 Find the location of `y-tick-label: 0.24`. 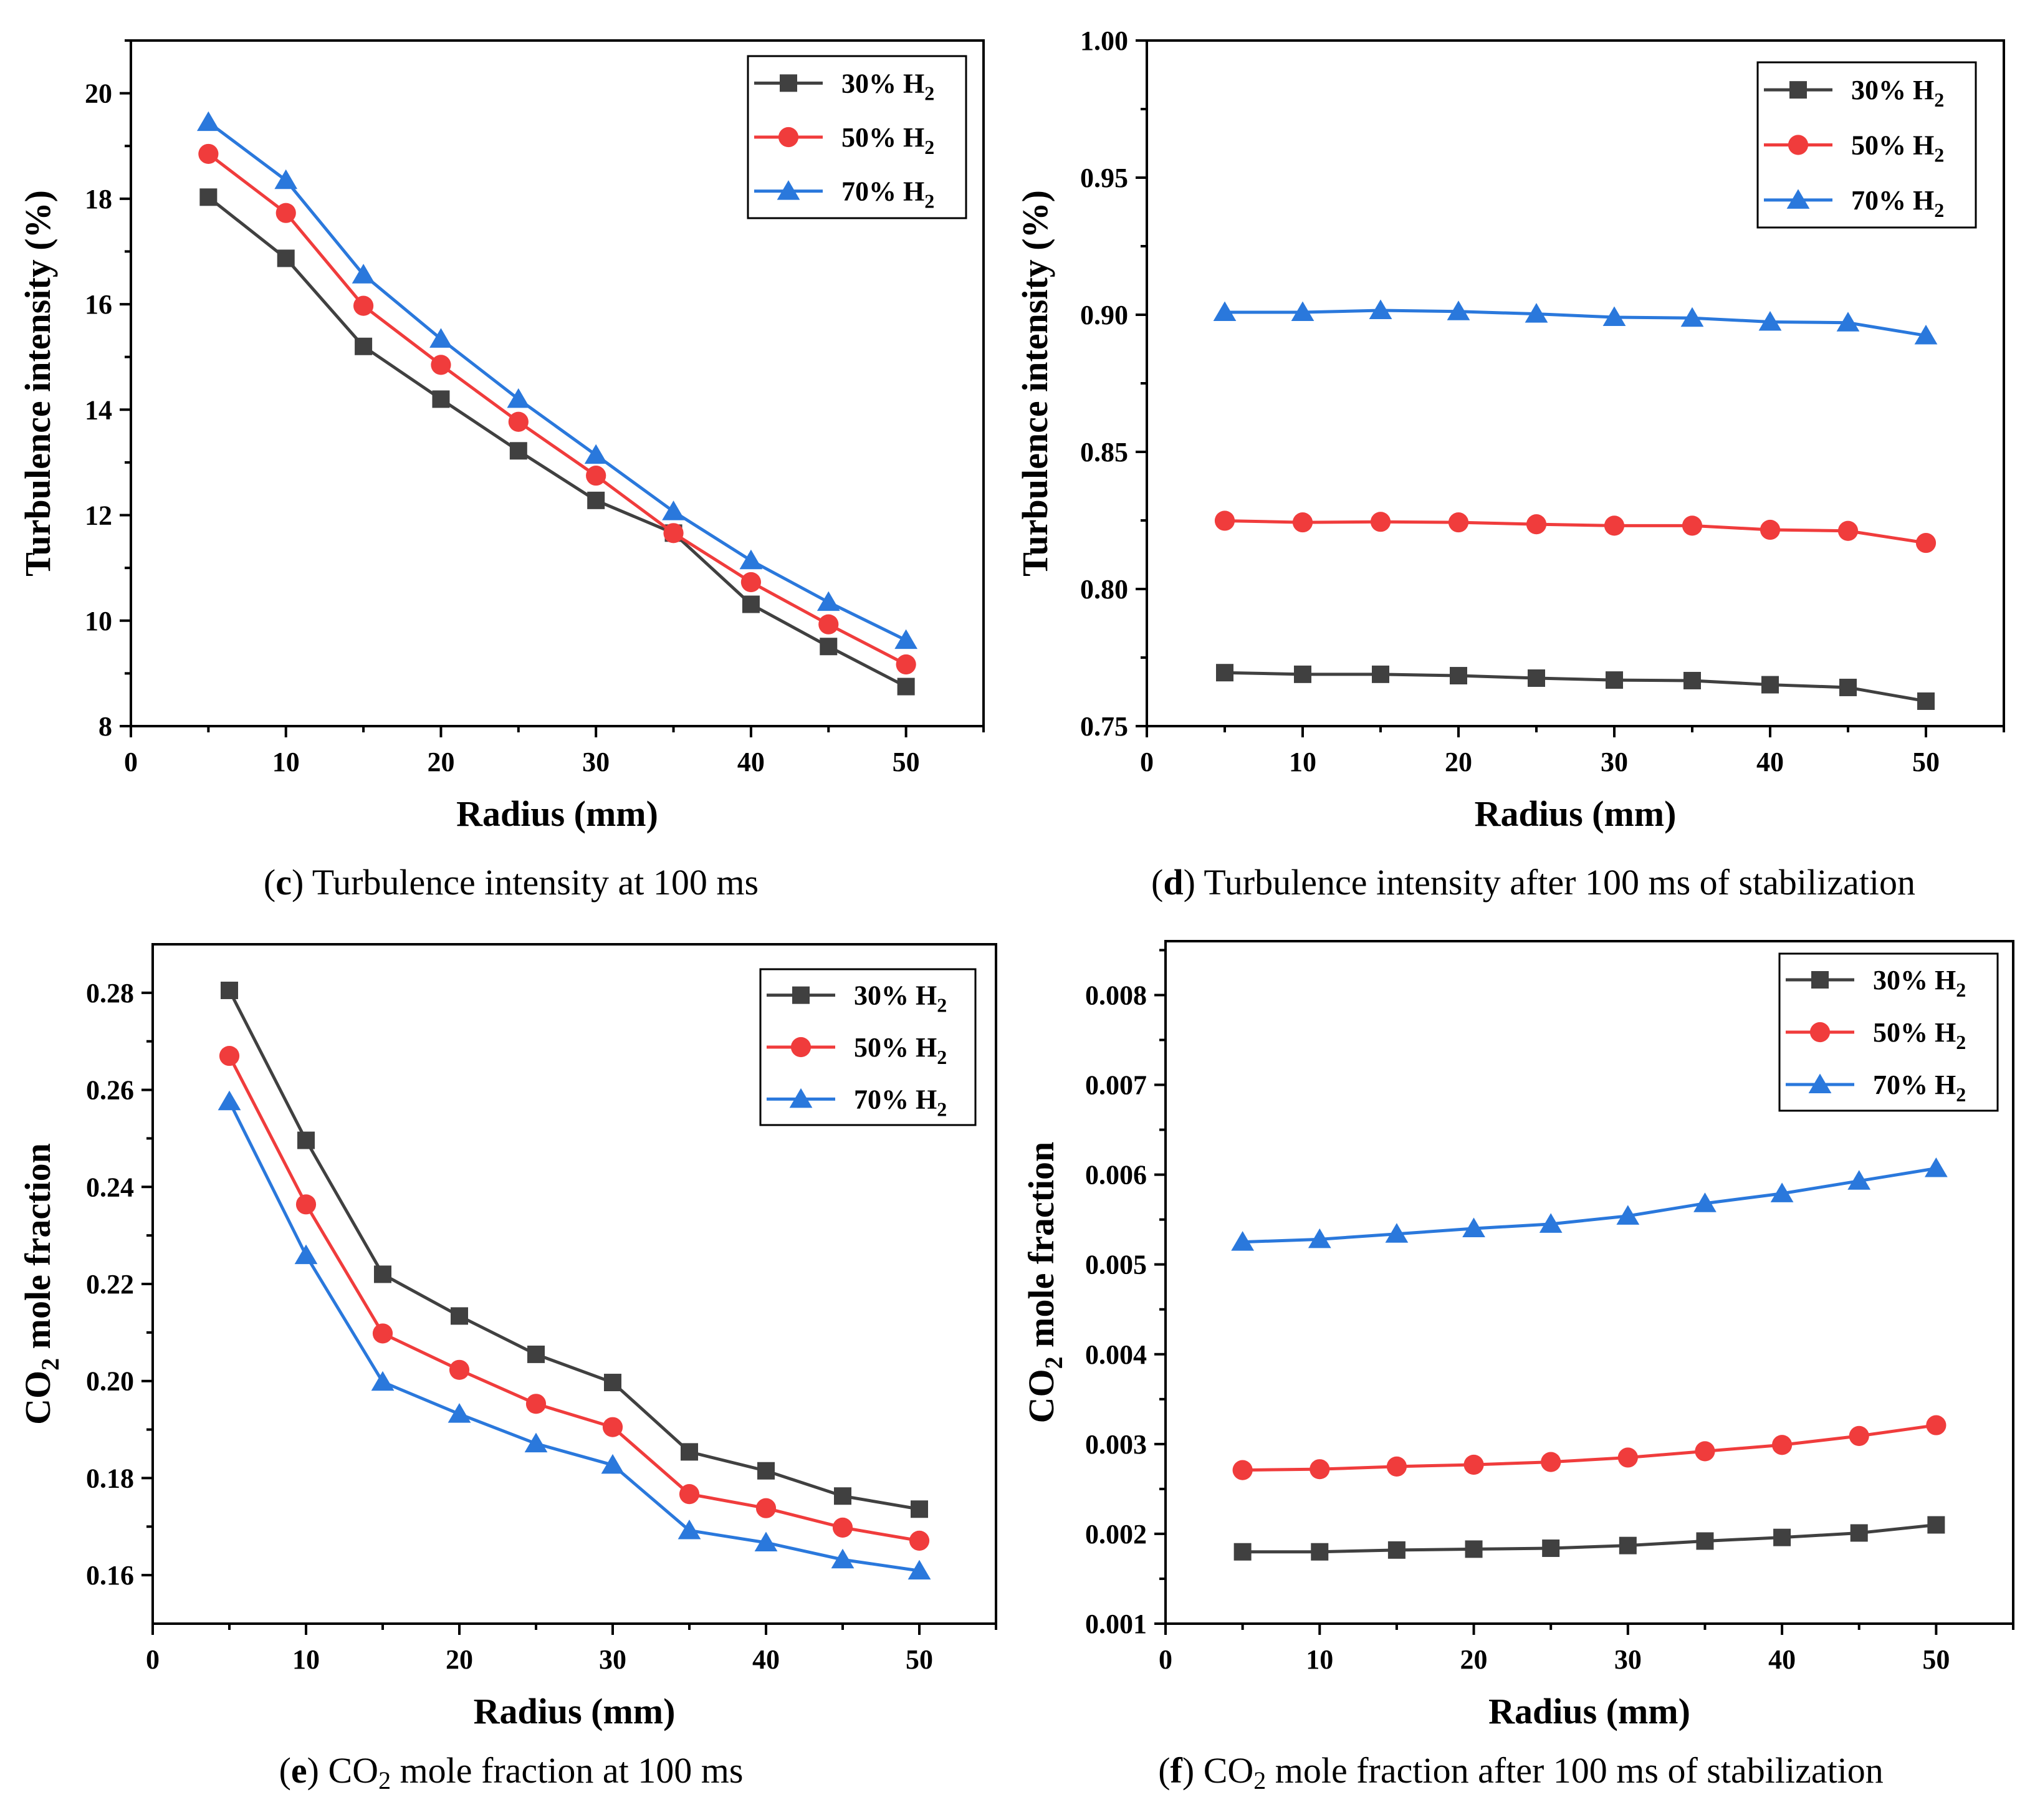

y-tick-label: 0.24 is located at coordinates (110, 1187).